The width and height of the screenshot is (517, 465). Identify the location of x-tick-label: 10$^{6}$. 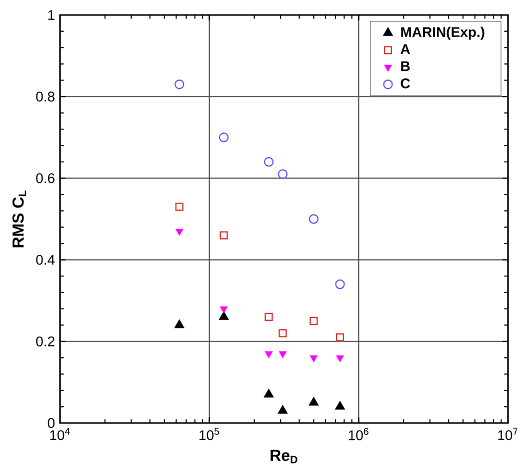
(358, 434).